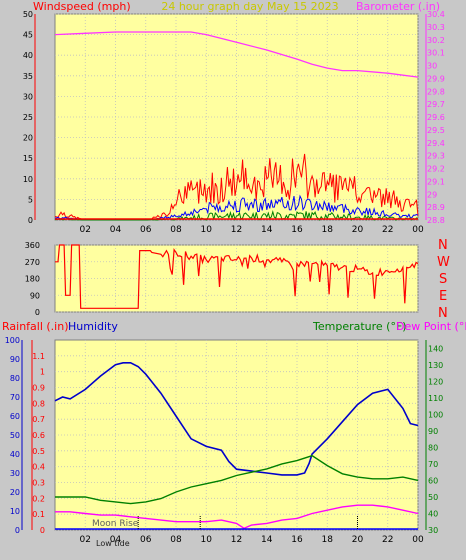  What do you see at coordinates (433, 480) in the screenshot?
I see `temp-tick-label: 60` at bounding box center [433, 480].